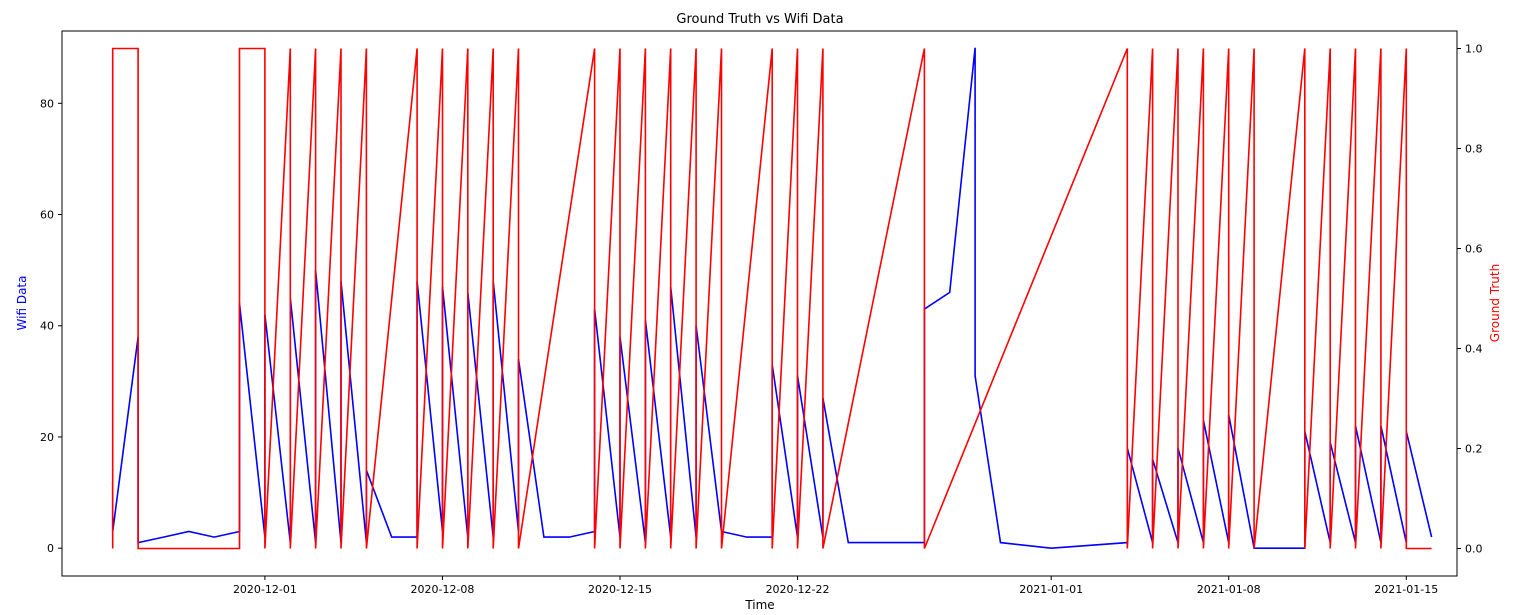 Image resolution: width=1526 pixels, height=615 pixels. What do you see at coordinates (442, 589) in the screenshot?
I see `x-tick-label: 2020-12-08` at bounding box center [442, 589].